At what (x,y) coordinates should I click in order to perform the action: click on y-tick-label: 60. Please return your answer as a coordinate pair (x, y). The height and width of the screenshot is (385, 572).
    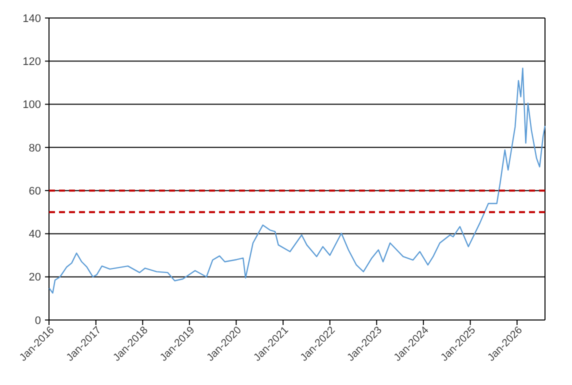
    Looking at the image, I should click on (34, 191).